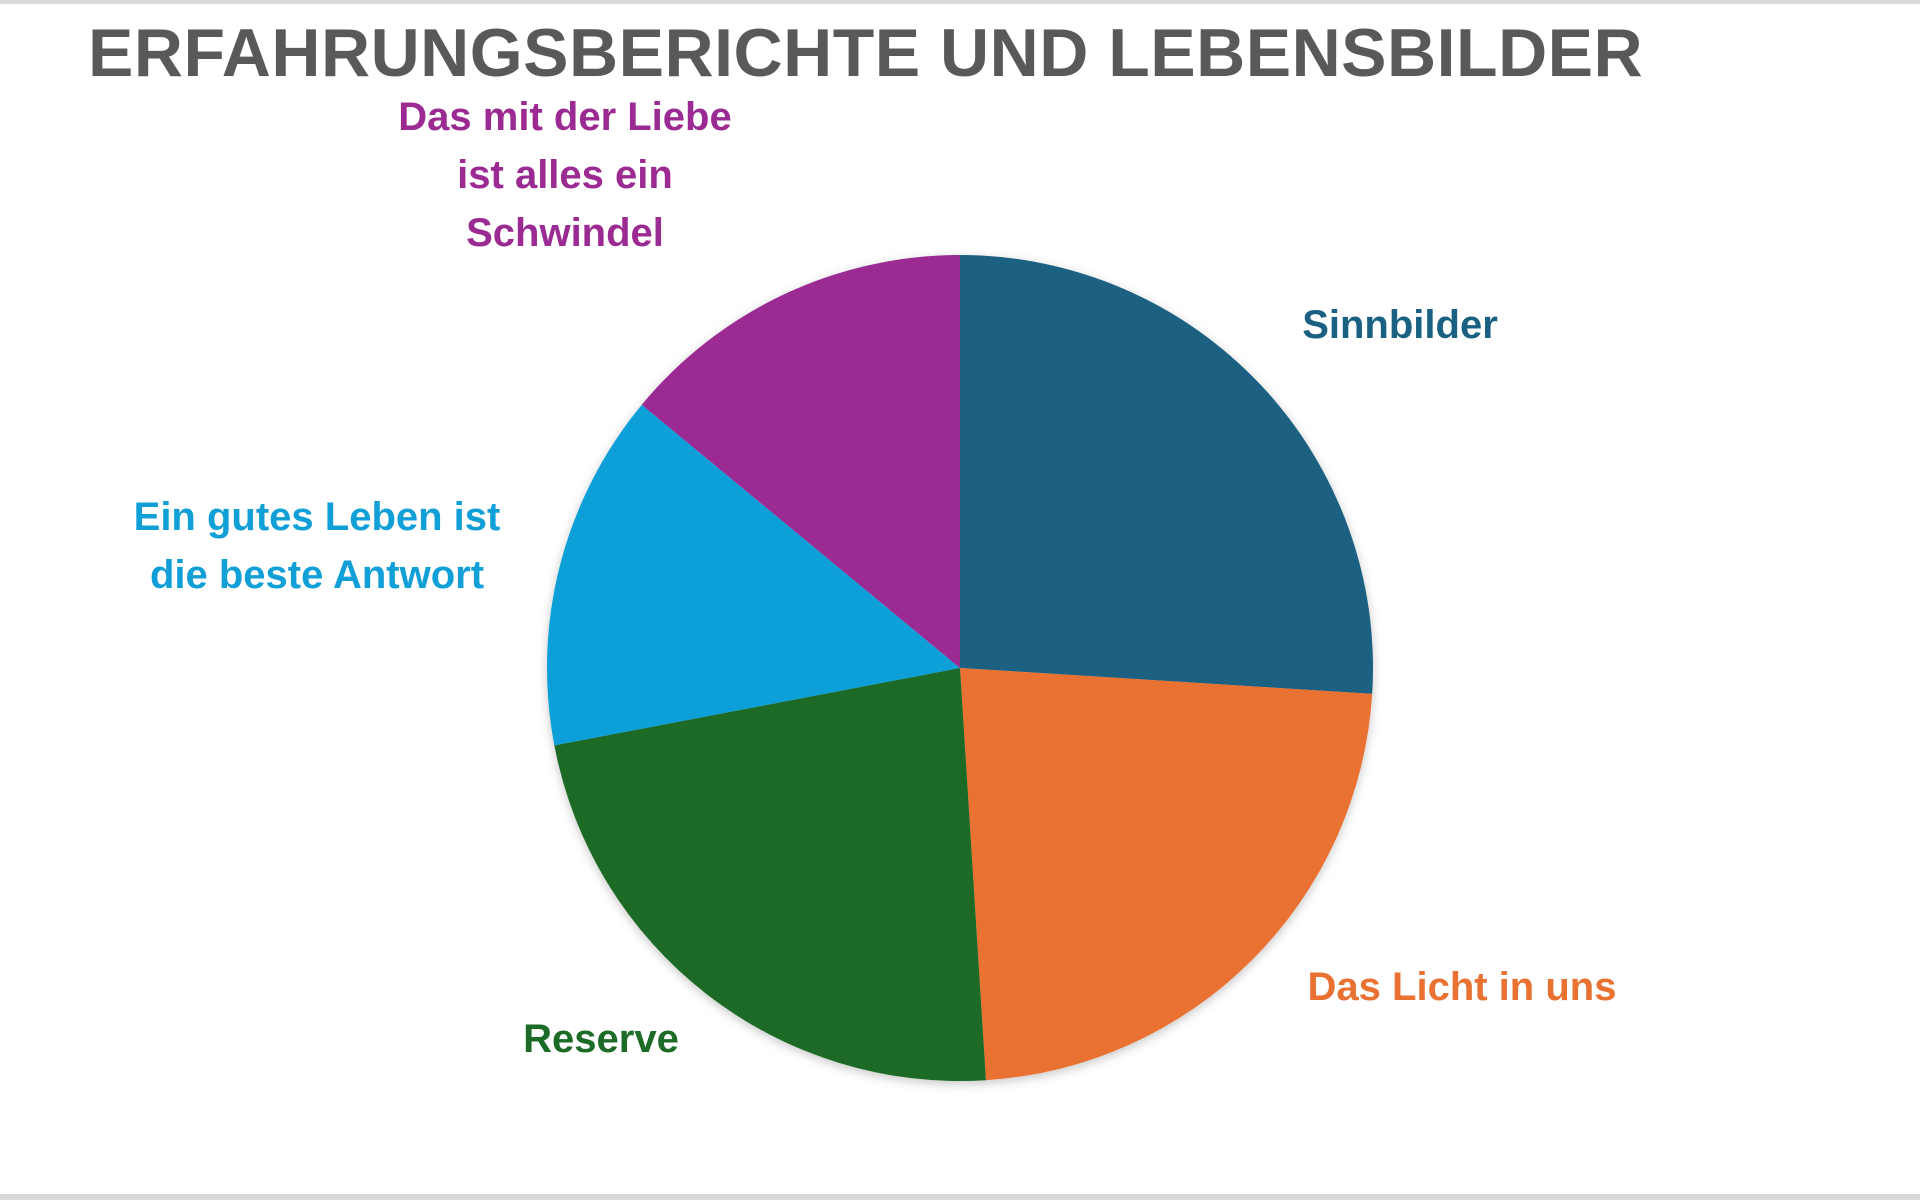 The width and height of the screenshot is (1920, 1200). I want to click on slice-label-line: Sinnbilder, so click(1400, 325).